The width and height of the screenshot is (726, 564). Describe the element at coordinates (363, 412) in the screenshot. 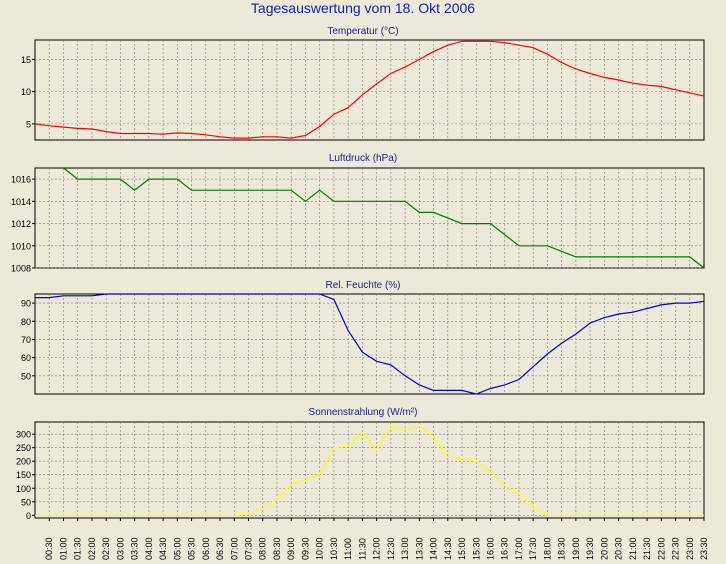

I see `chart-title: Sonnenstrahlung (W/m²)` at that location.